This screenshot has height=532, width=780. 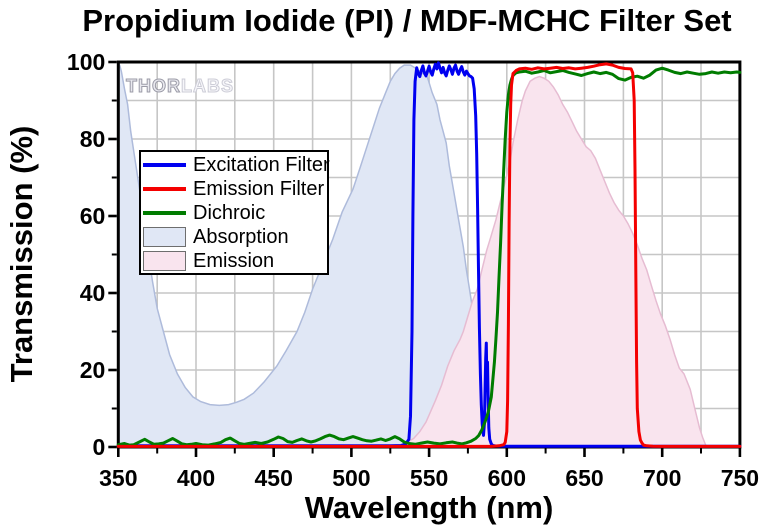 What do you see at coordinates (196, 478) in the screenshot?
I see `x-tick-label-400: 400` at bounding box center [196, 478].